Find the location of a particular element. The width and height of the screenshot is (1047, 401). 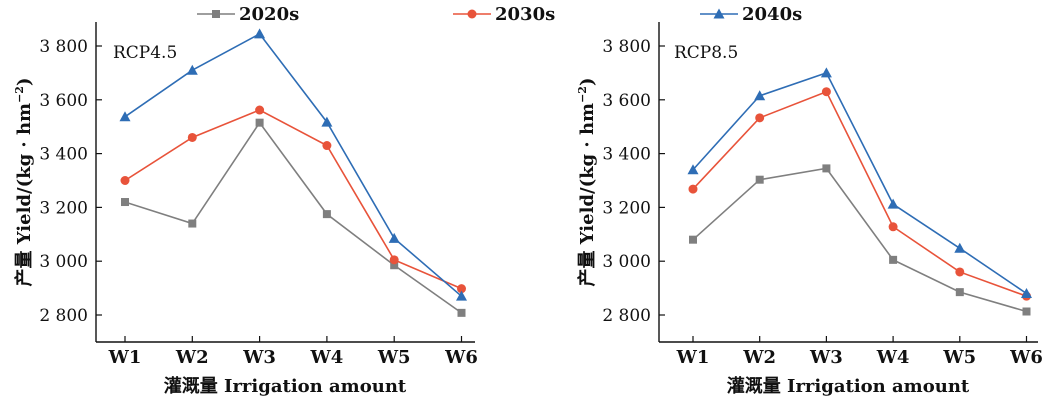

legend-marker-2040s is located at coordinates (719, 13).